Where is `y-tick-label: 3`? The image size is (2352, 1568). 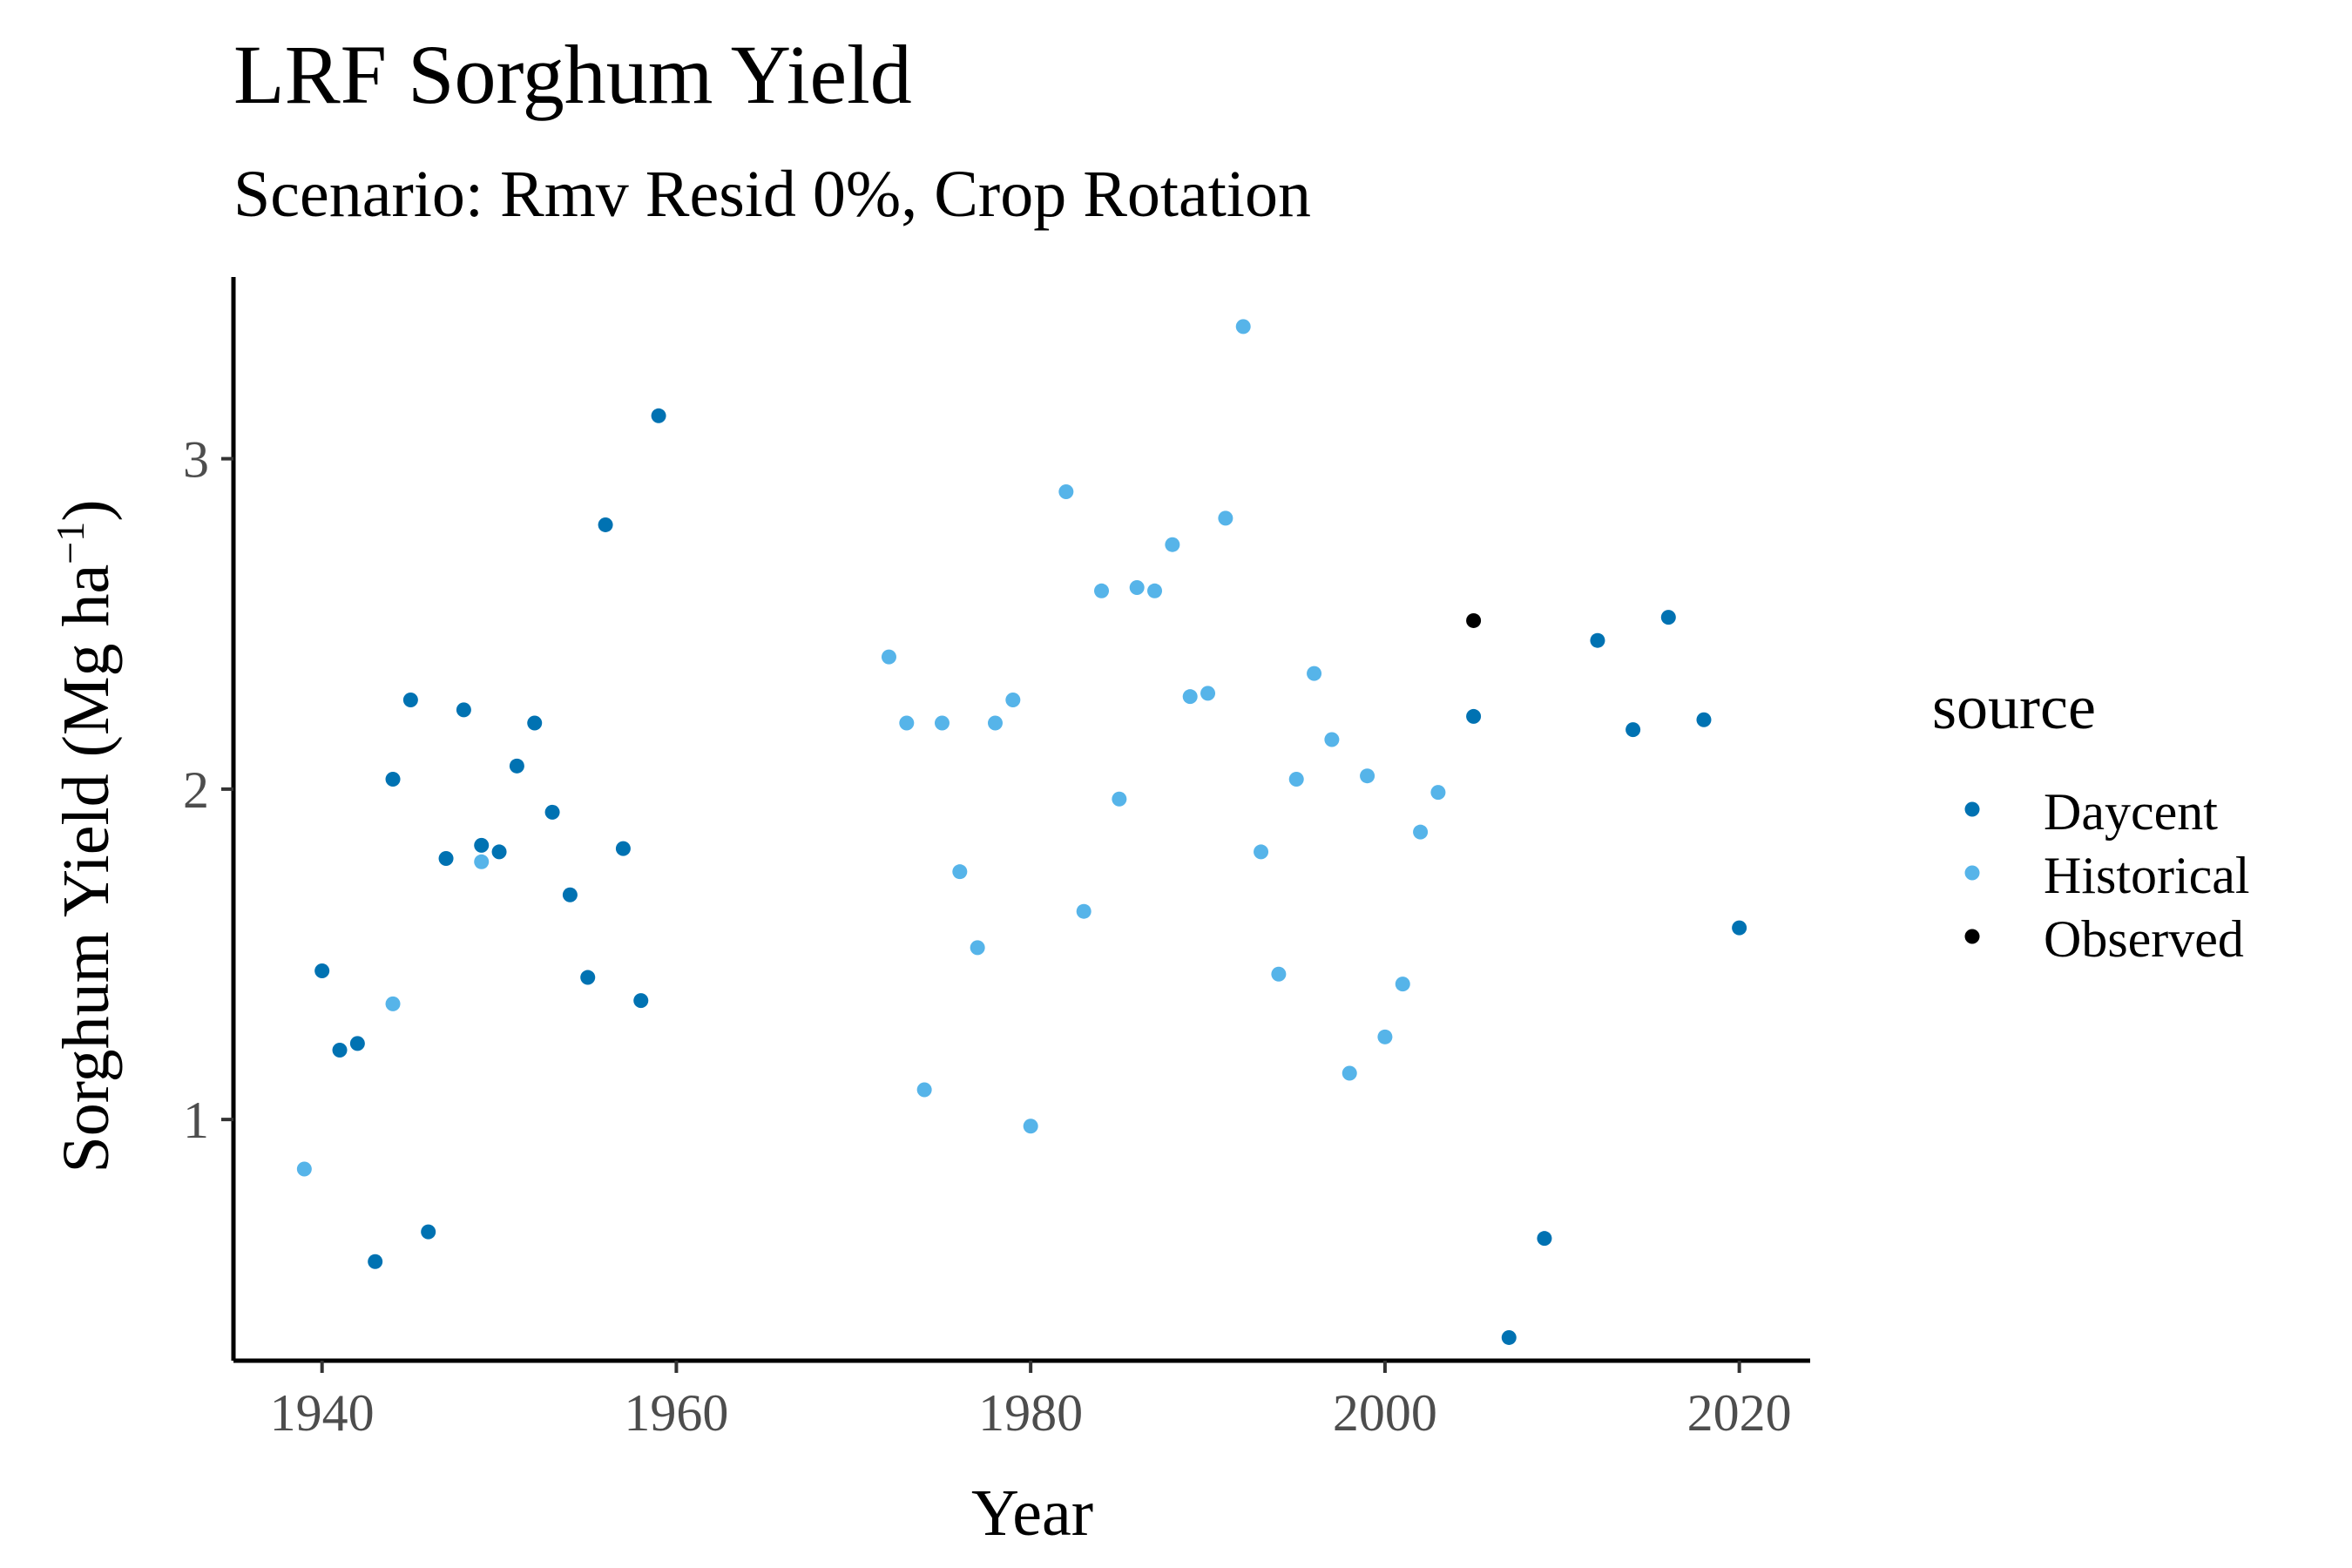
y-tick-label: 3 is located at coordinates (196, 460).